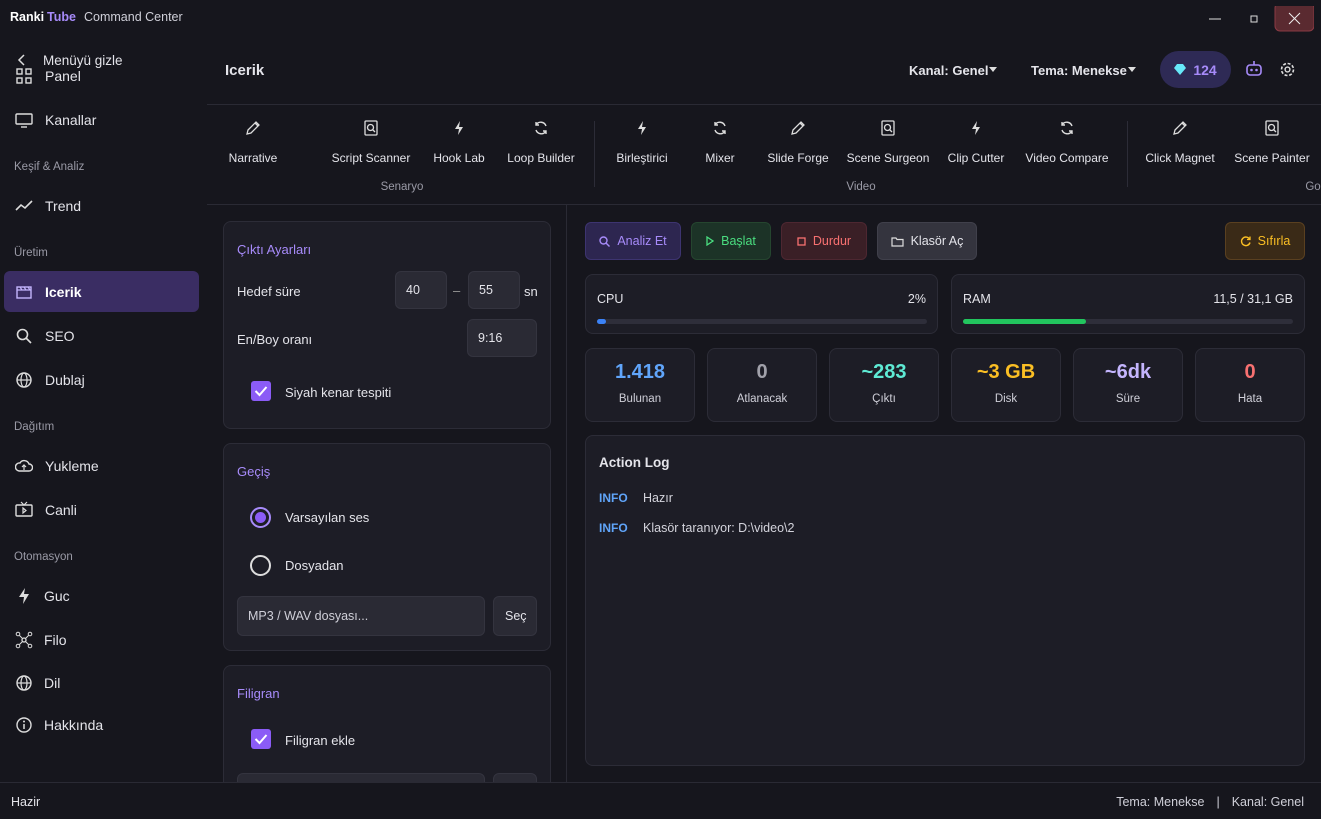 The height and width of the screenshot is (819, 1321). What do you see at coordinates (798, 158) in the screenshot?
I see `tool-button: Slide Forge` at bounding box center [798, 158].